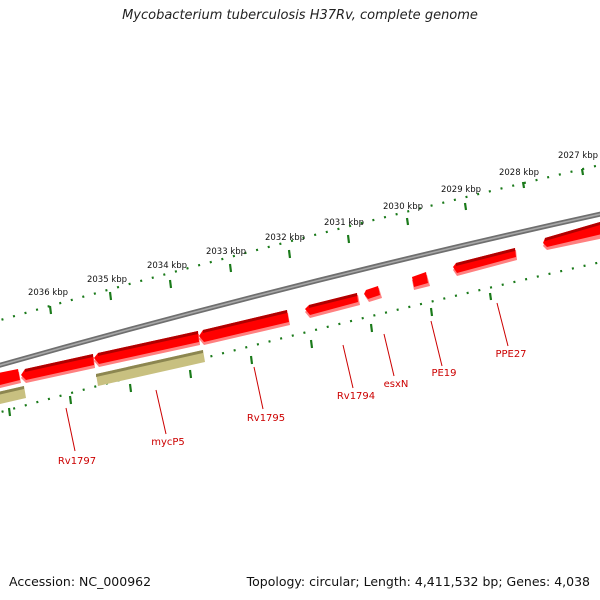 The width and height of the screenshot is (600, 600). Describe the element at coordinates (578, 156) in the screenshot. I see `tick-label-2027: 2027 kbp` at that location.